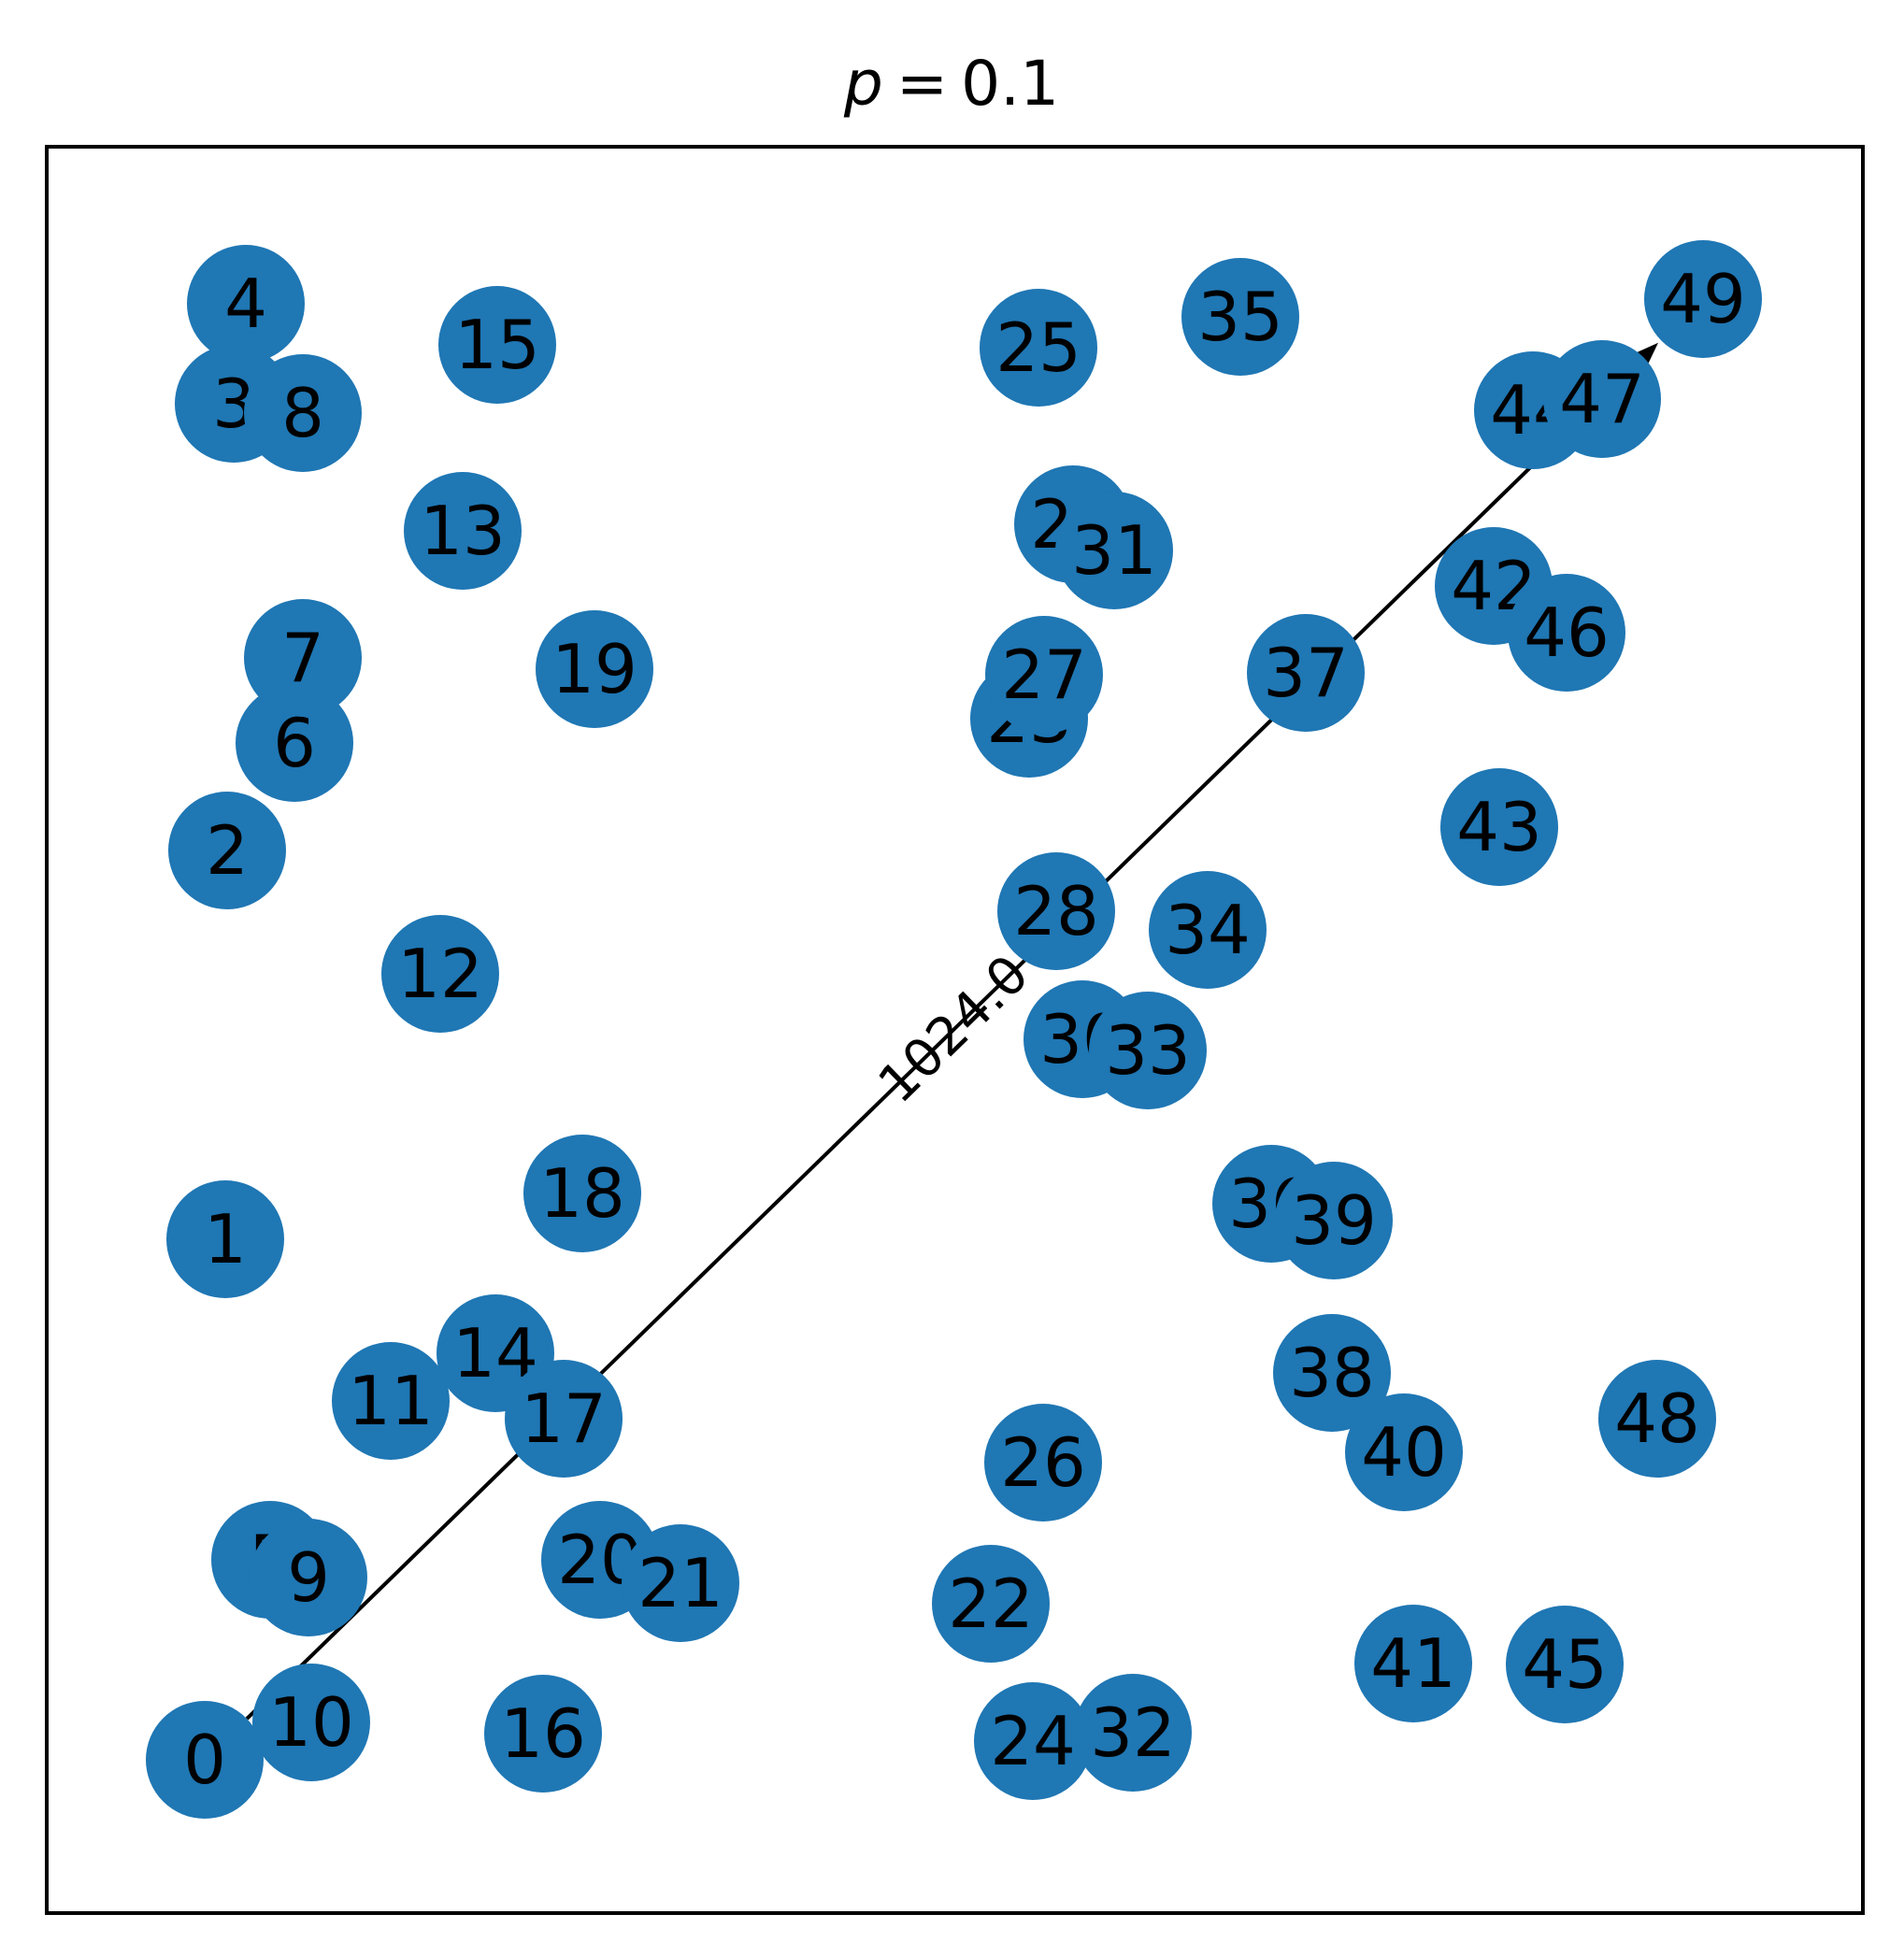 This screenshot has height=1957, width=1904. Describe the element at coordinates (1010, 84) in the screenshot. I see `title-value: 0.1` at that location.